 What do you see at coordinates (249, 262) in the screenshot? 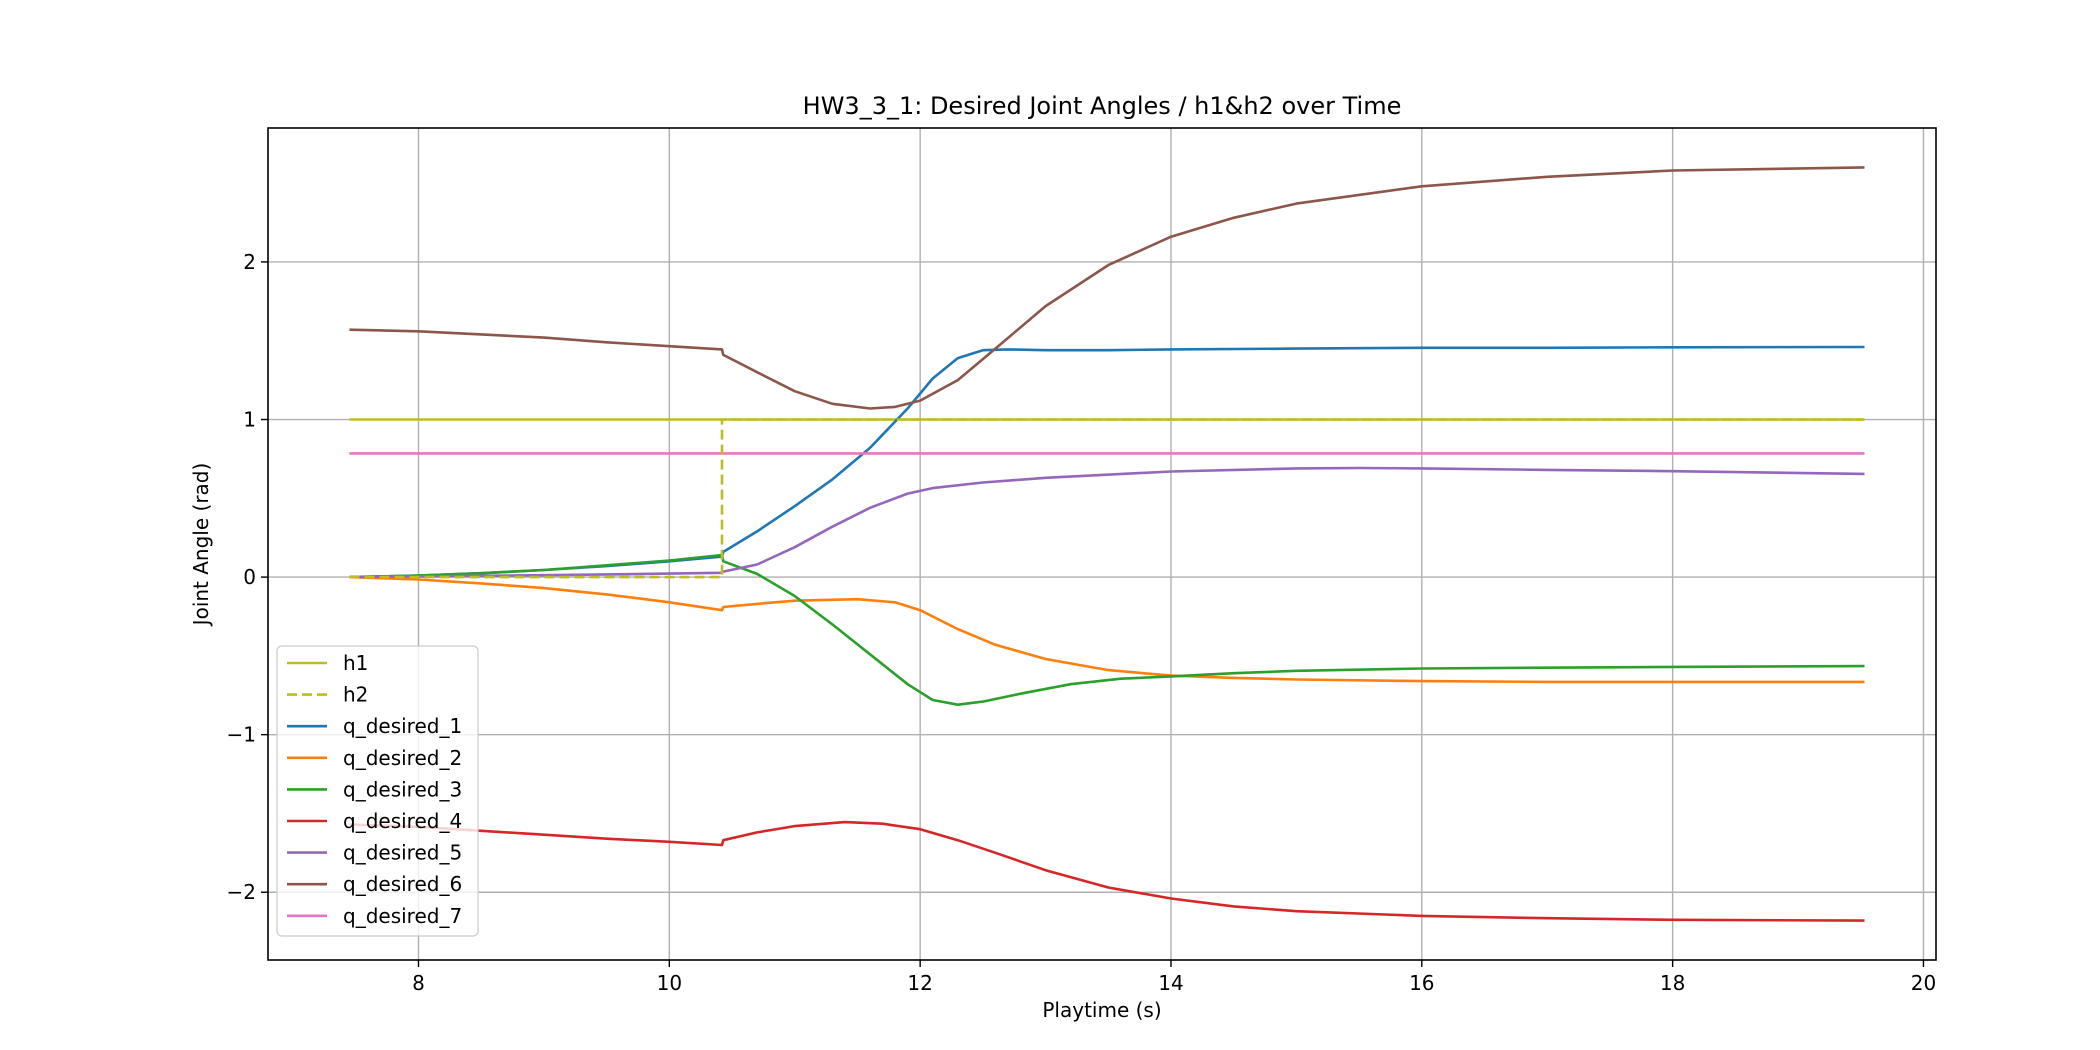
I see `y-tick-label: 2` at bounding box center [249, 262].